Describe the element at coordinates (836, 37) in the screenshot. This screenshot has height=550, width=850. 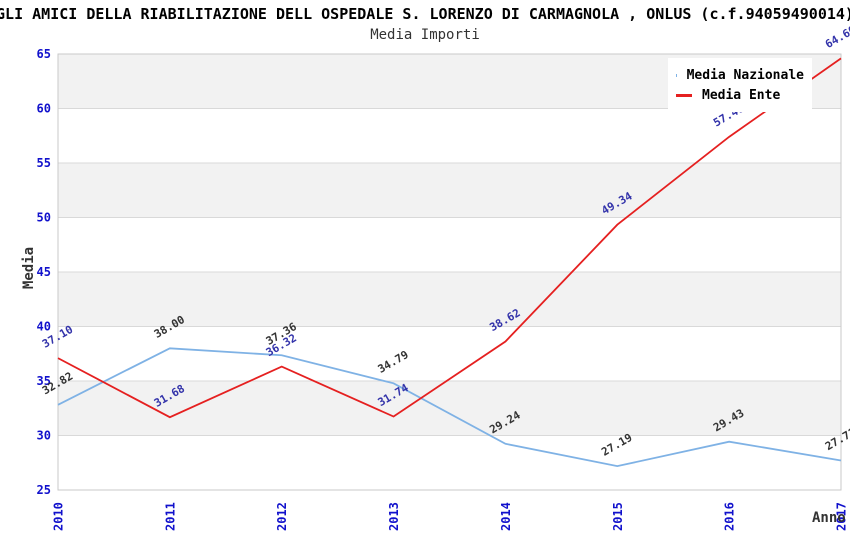
I see `point-label-media-ente: 64.60` at that location.